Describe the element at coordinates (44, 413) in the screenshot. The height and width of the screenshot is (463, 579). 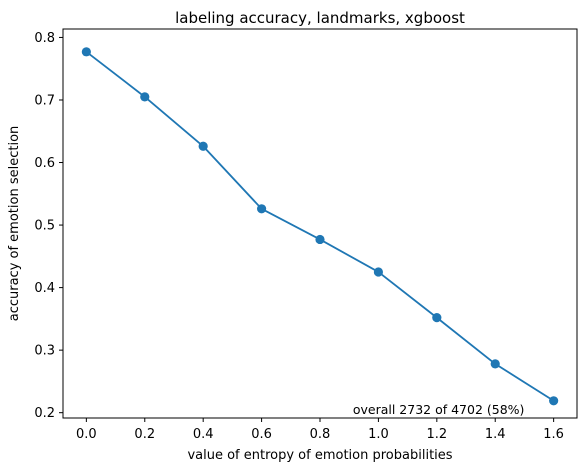
I see `y-tick-label: 0.2` at that location.